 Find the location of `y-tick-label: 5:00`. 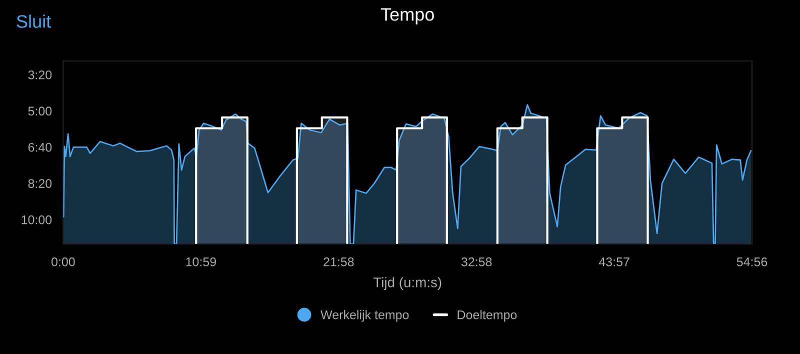

y-tick-label: 5:00 is located at coordinates (40, 111).